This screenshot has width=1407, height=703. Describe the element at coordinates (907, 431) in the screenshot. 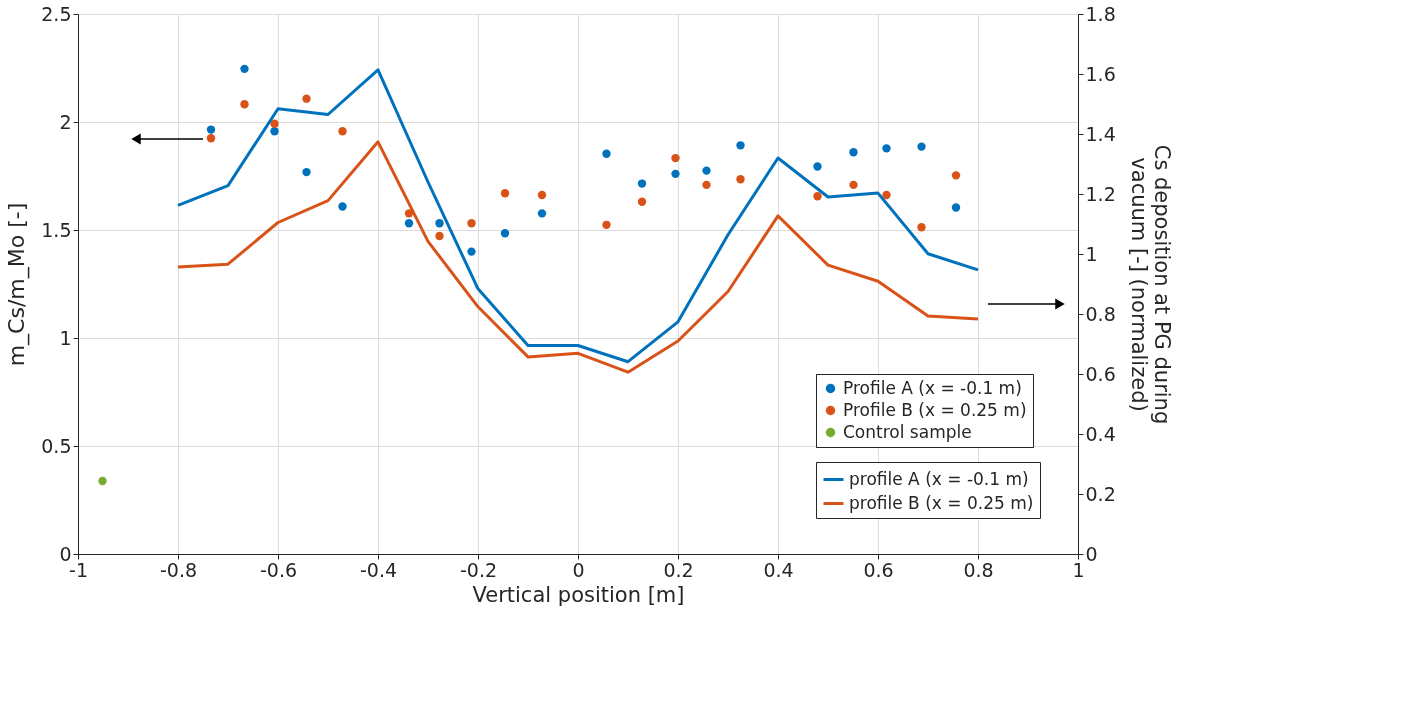

I see `legend-label: Control sample` at that location.